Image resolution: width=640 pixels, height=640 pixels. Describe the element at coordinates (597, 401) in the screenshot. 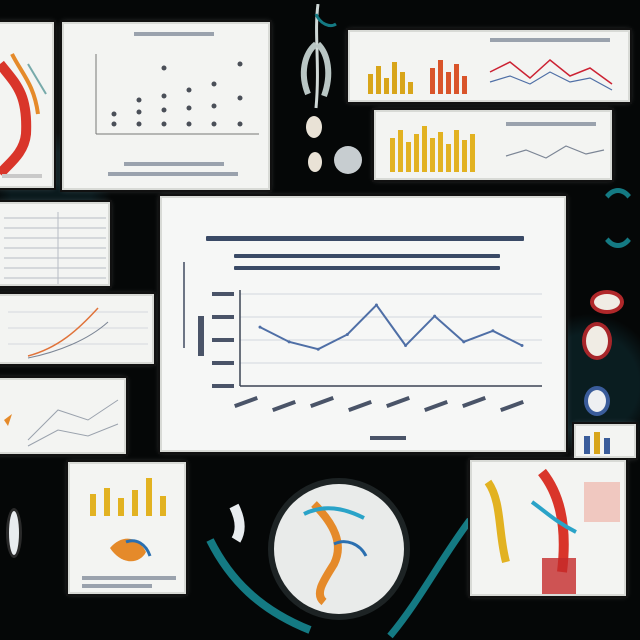

I see `blue-ring-ornament` at that location.